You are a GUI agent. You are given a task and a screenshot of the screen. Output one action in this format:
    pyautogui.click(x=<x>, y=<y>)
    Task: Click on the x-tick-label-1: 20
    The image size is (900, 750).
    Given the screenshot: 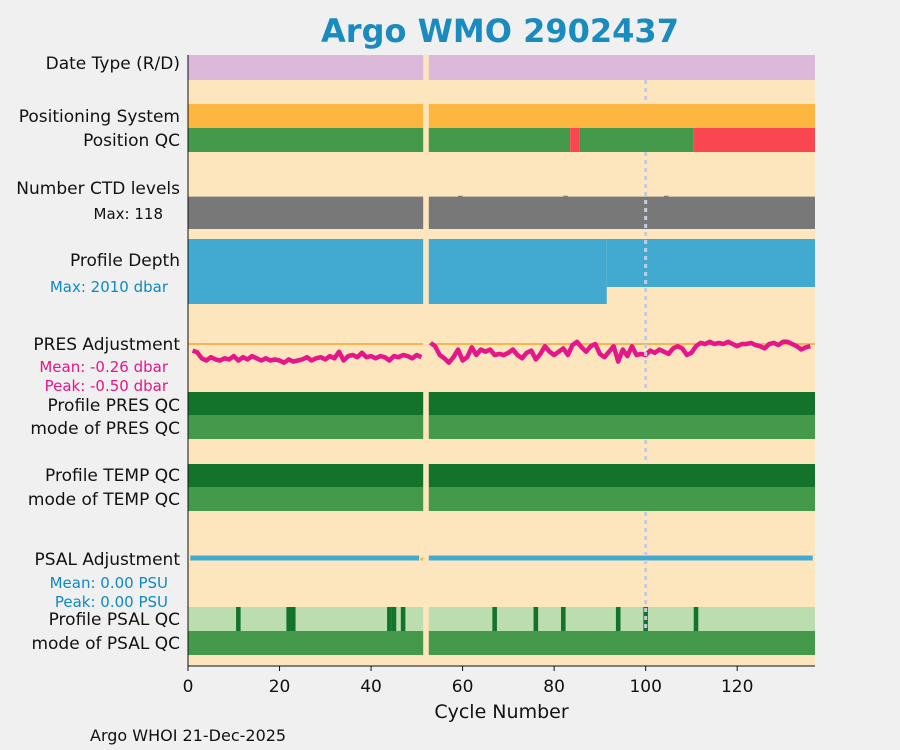 What is the action you would take?
    pyautogui.click(x=280, y=687)
    